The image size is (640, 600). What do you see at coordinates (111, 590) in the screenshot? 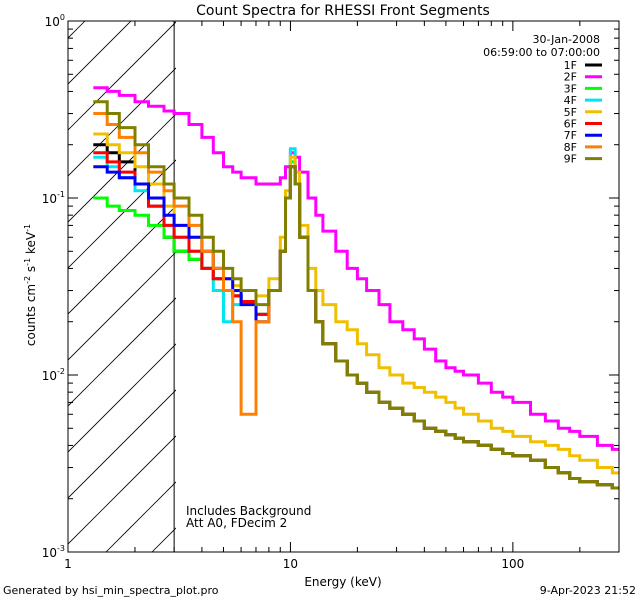
I see `footer-generated-by: Generated by hsi_min_spectra_plot.pro` at bounding box center [111, 590].